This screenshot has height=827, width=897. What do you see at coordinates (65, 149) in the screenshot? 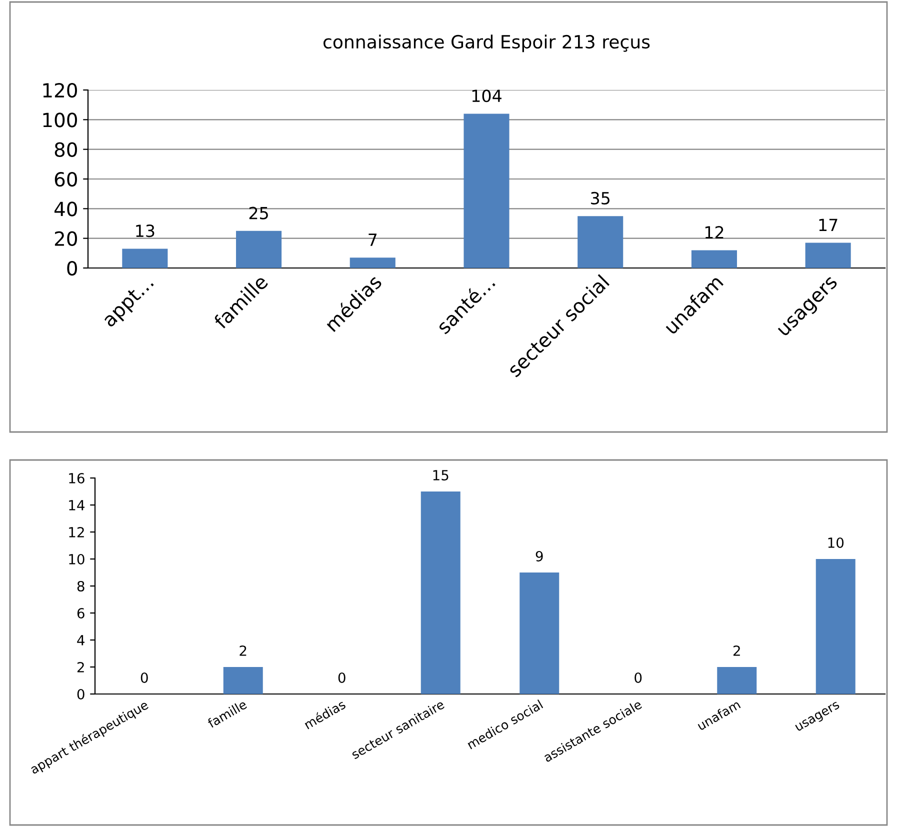
I see `y-tick-label: 80` at bounding box center [65, 149].